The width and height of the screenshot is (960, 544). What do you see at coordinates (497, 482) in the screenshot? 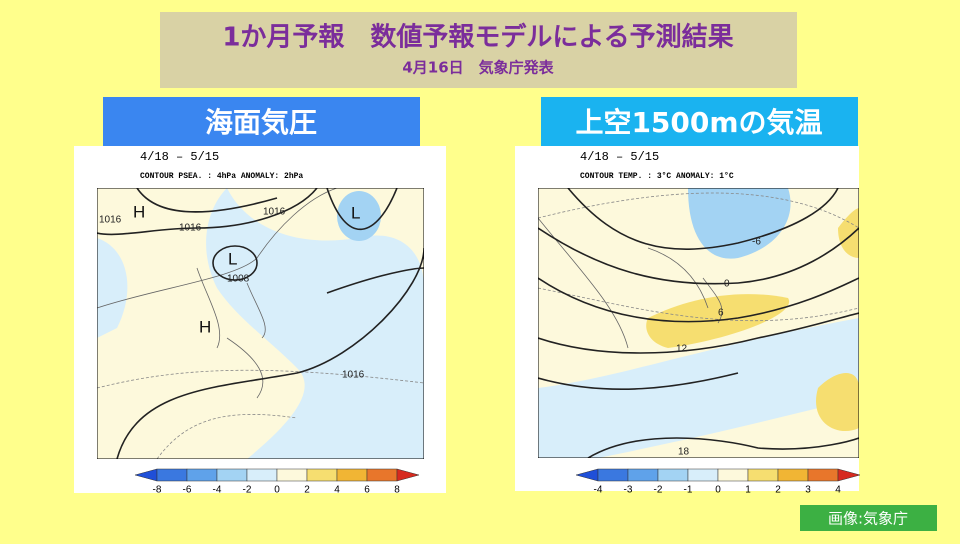
I see `colorbars: -8 -6 -4 -2 0 2 4 6 8 -4 -3 -2 -1 0 1 2 3 4` at bounding box center [497, 482].